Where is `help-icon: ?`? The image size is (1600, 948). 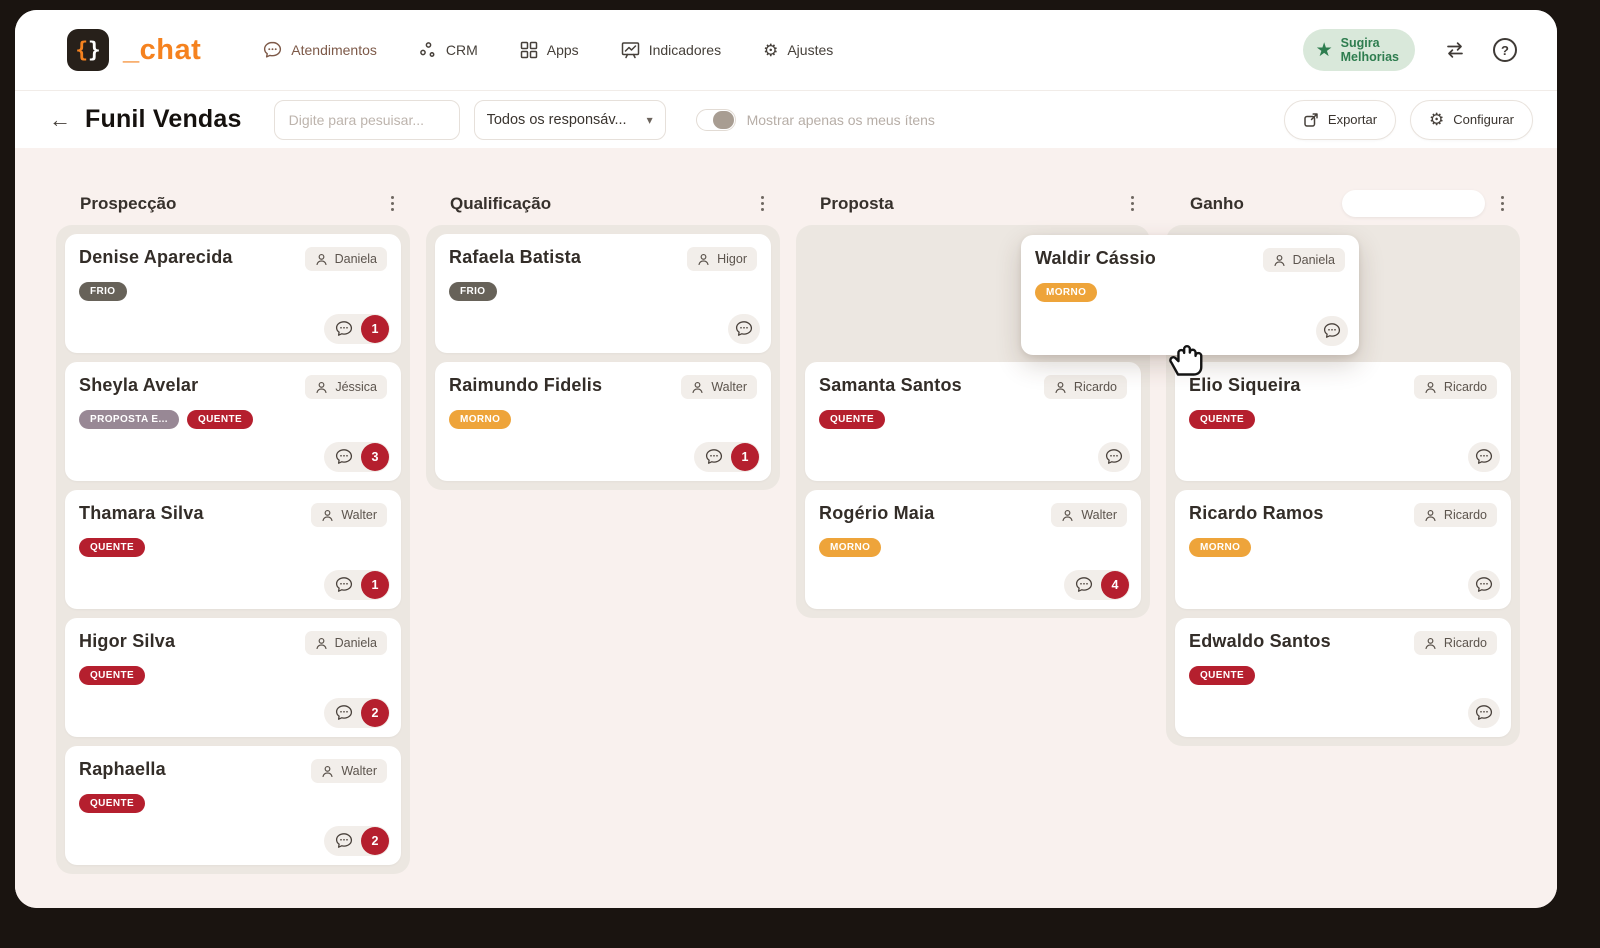 help-icon: ? is located at coordinates (1505, 50).